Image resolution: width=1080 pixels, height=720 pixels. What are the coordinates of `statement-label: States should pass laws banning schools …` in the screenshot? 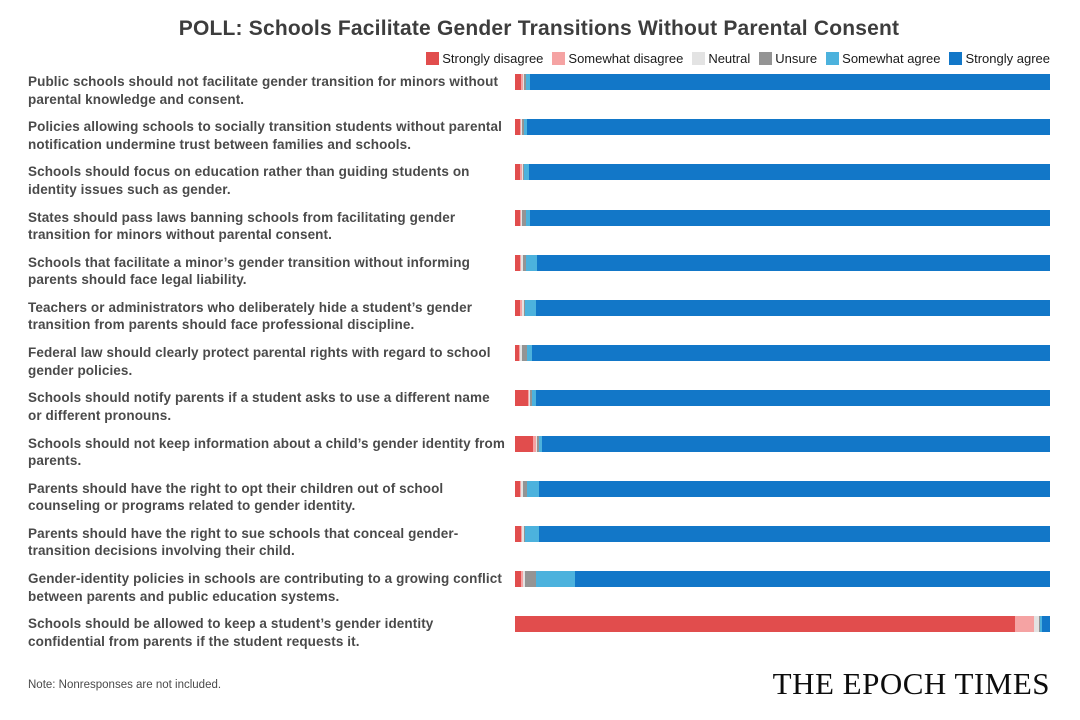 It's located at (242, 226).